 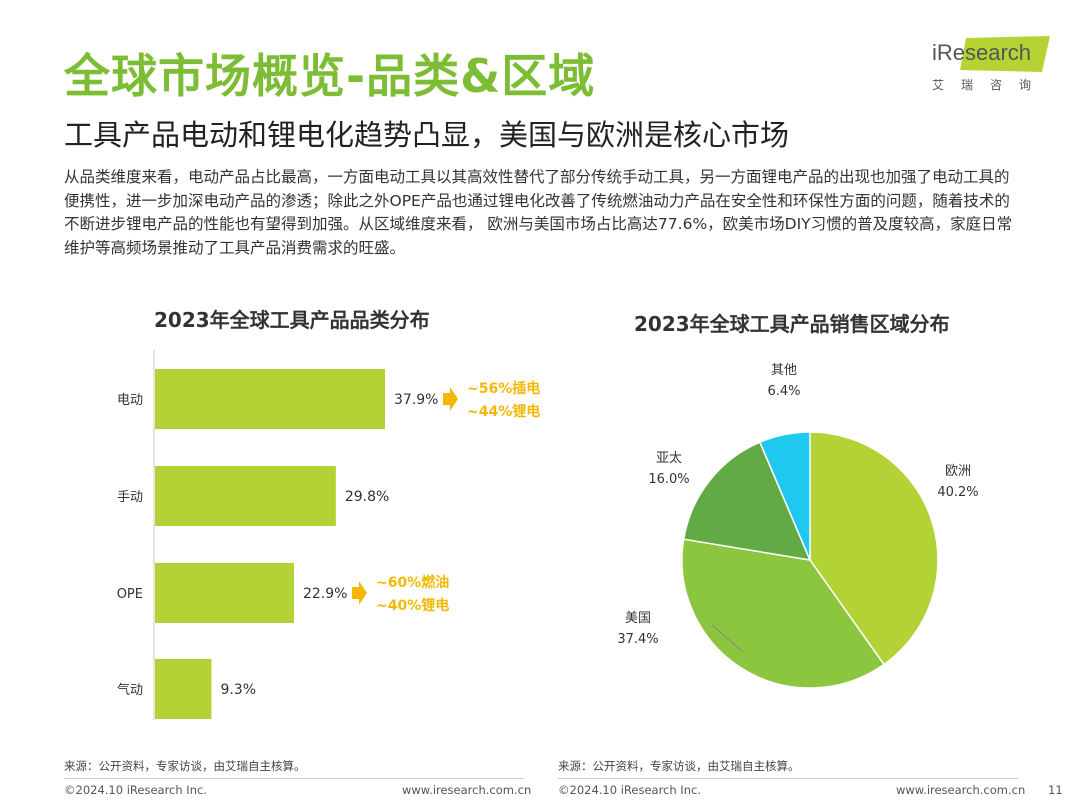 I want to click on logo-banner-shape, so click(x=1005, y=54).